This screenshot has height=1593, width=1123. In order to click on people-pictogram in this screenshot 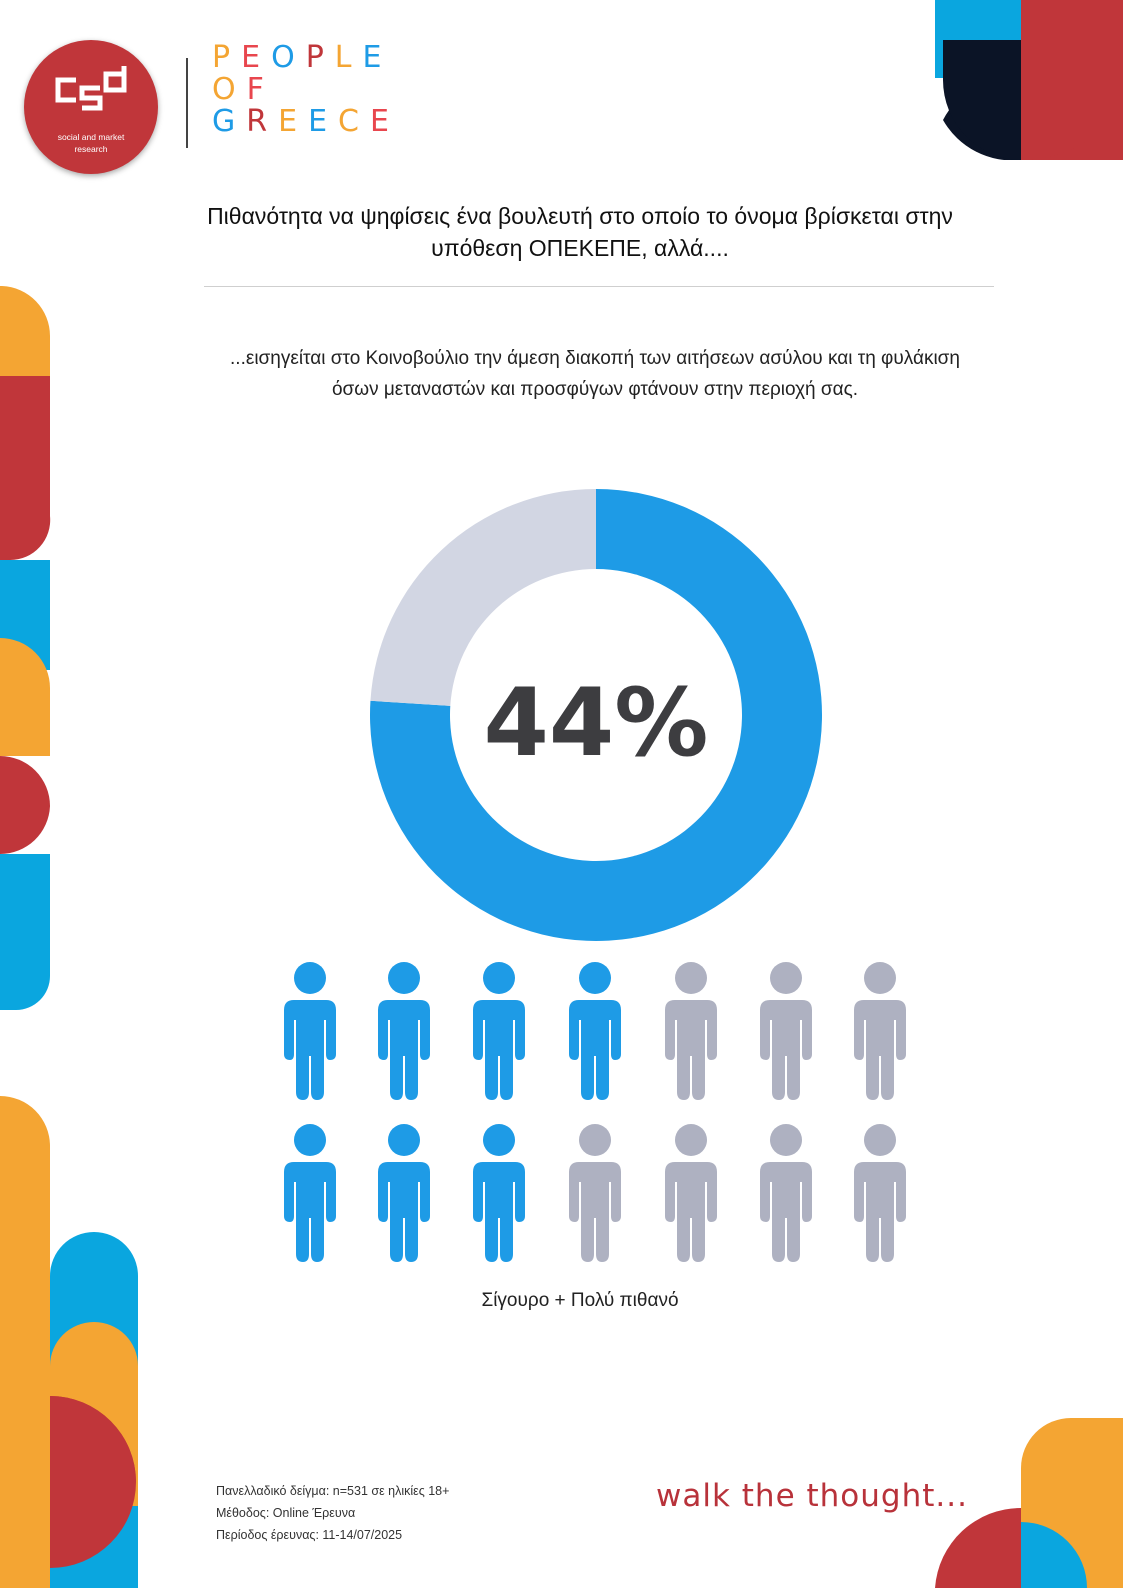, I will do `click(595, 1112)`.